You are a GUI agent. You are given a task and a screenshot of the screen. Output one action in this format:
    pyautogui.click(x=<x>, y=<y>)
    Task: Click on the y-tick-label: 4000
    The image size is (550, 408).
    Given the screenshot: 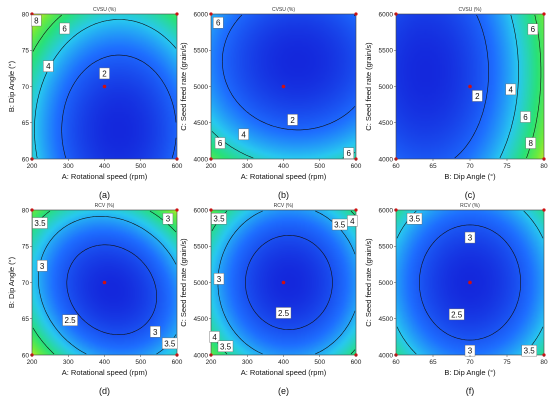 What is the action you would take?
    pyautogui.click(x=201, y=355)
    